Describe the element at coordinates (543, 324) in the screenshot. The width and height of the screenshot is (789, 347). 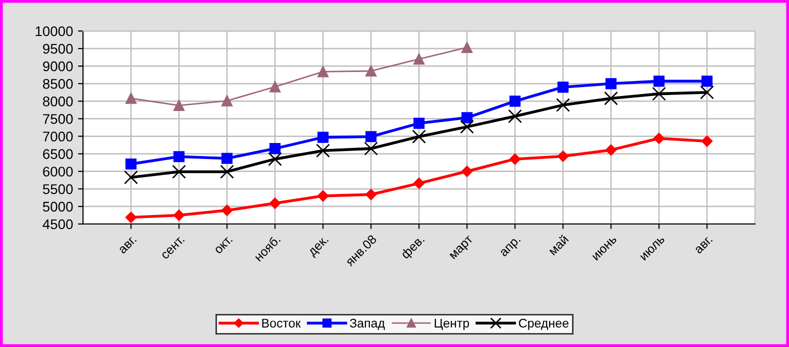
I see `legend-label: Среднее` at that location.